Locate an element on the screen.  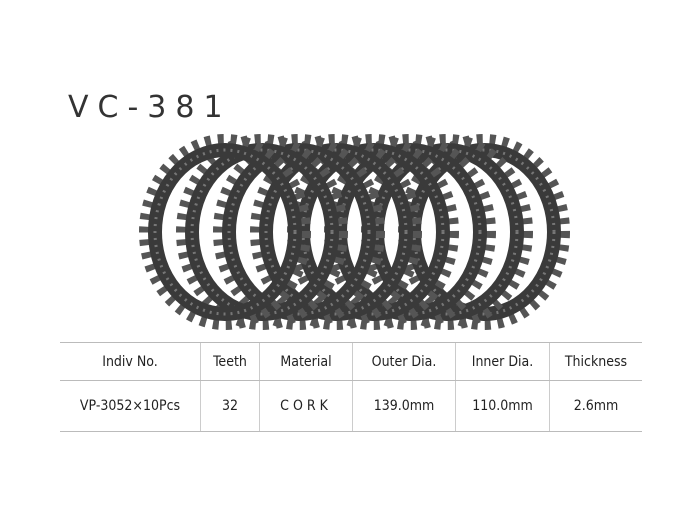
cell-material: CORK is located at coordinates (306, 406).